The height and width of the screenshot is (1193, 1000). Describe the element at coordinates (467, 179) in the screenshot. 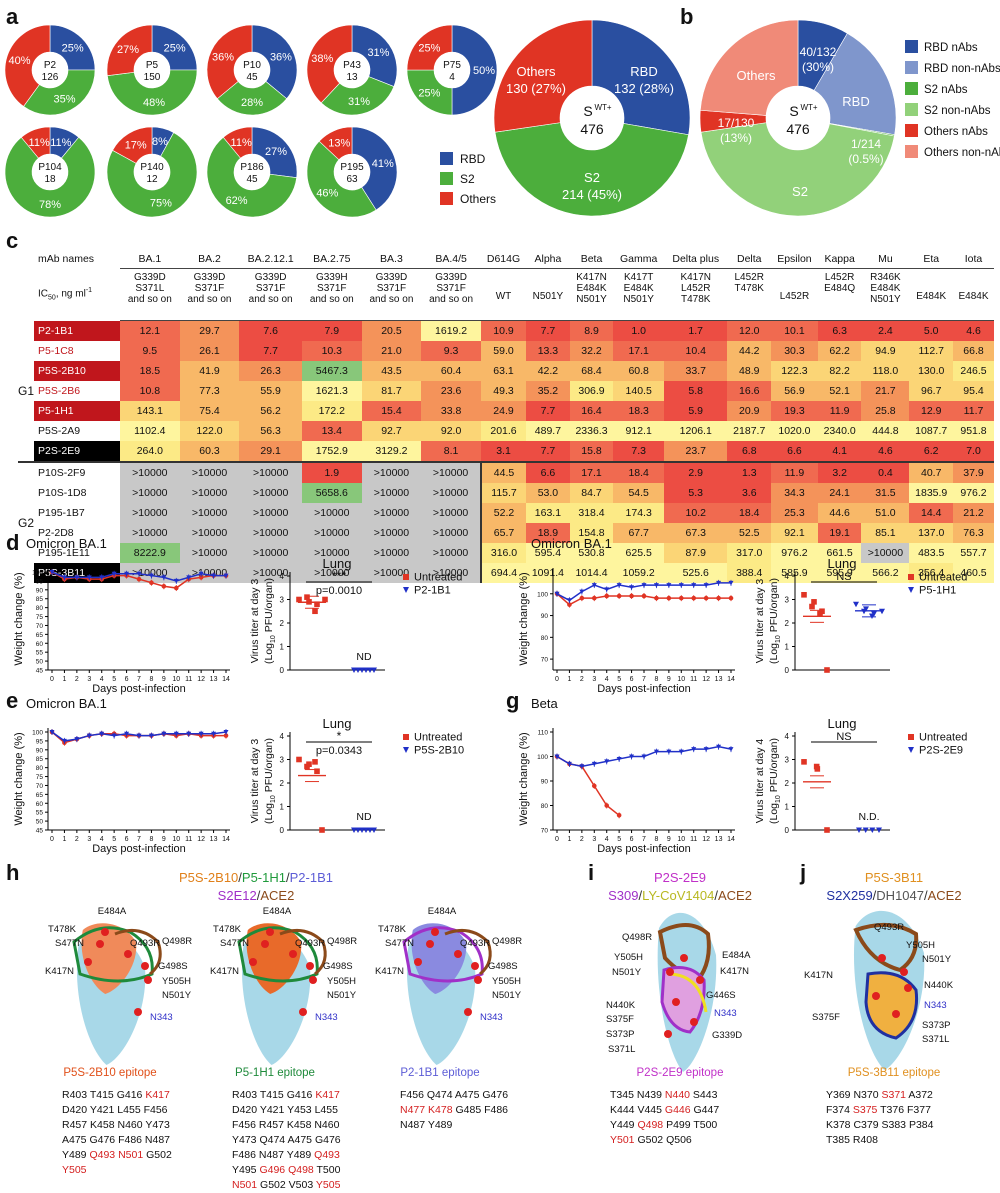

I see `legend-label: S2` at that location.